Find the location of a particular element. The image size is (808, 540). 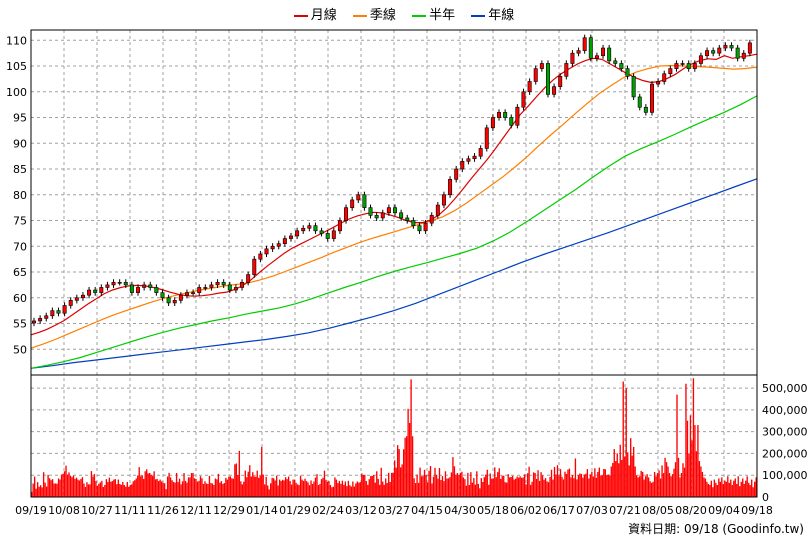

y-tick-label: 60 is located at coordinates (20, 298).